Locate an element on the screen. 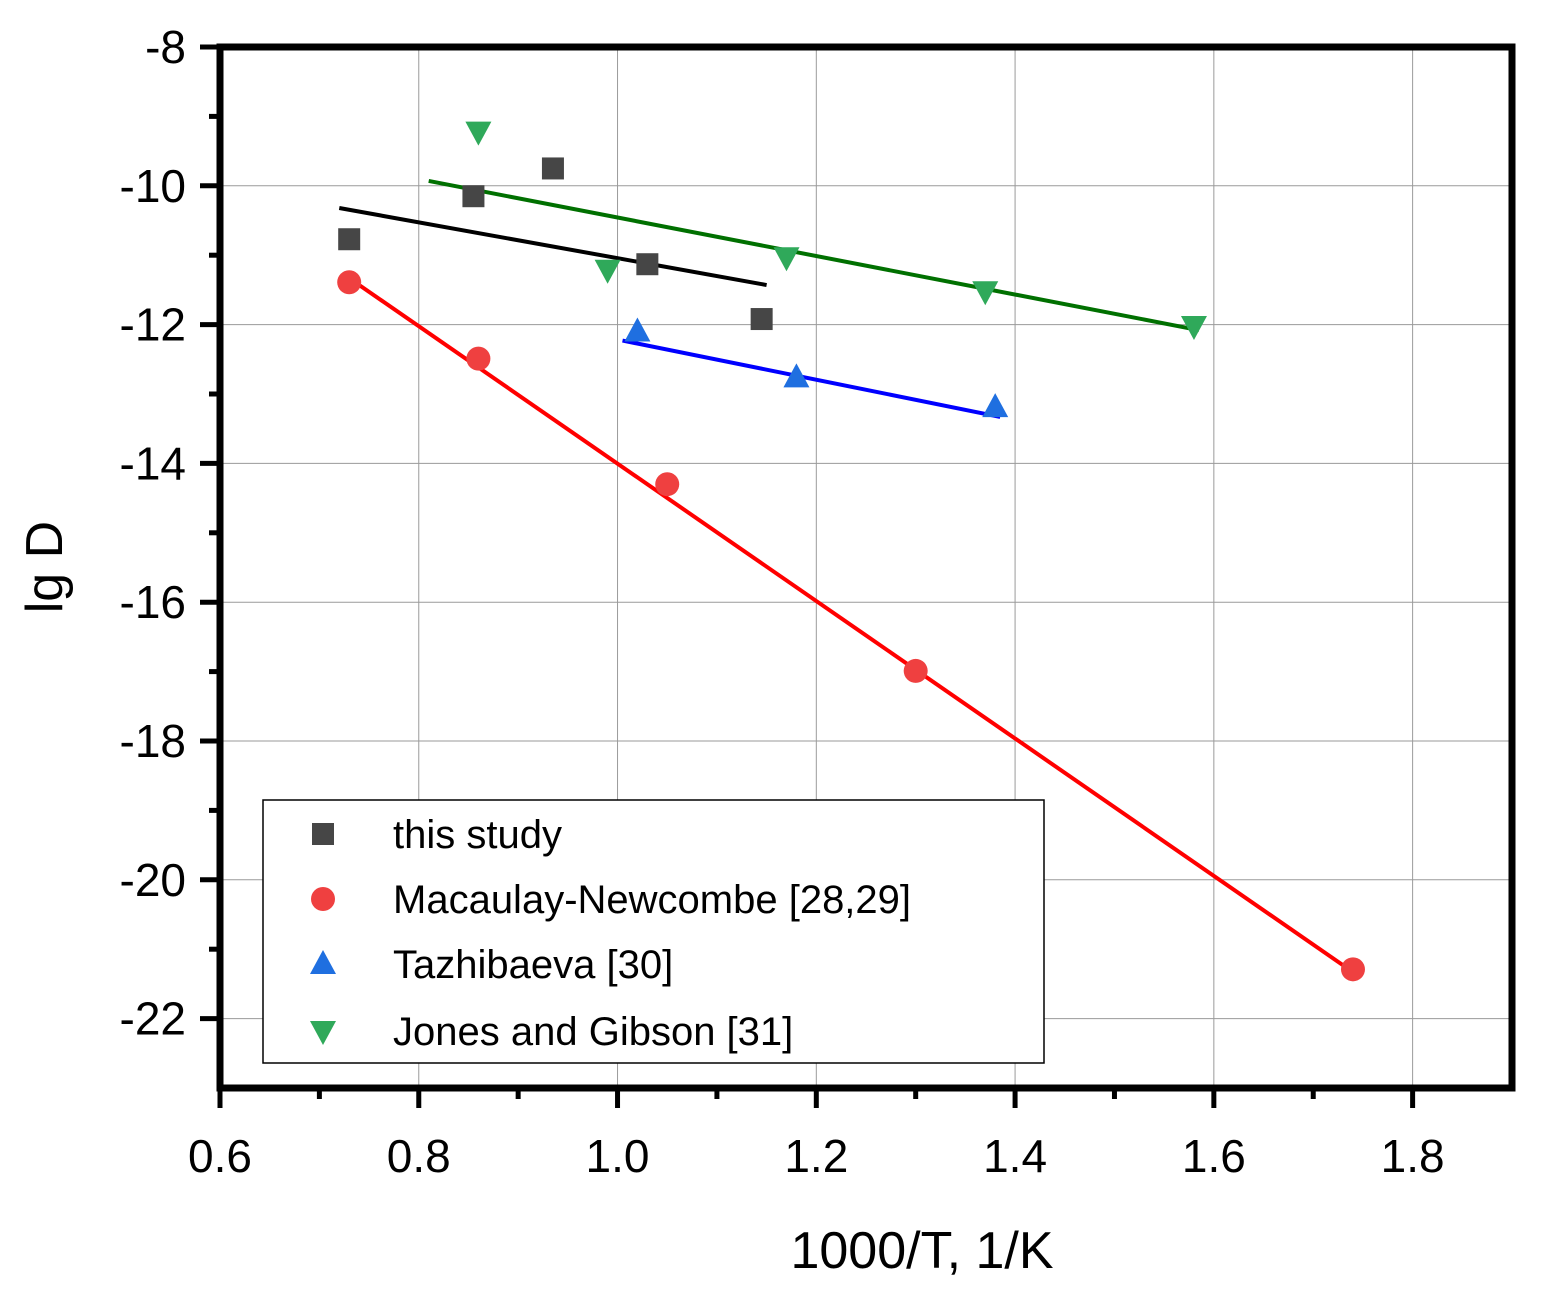 This screenshot has height=1297, width=1545. legend-label: Macaulay-Newcombe [28,29] is located at coordinates (652, 900).